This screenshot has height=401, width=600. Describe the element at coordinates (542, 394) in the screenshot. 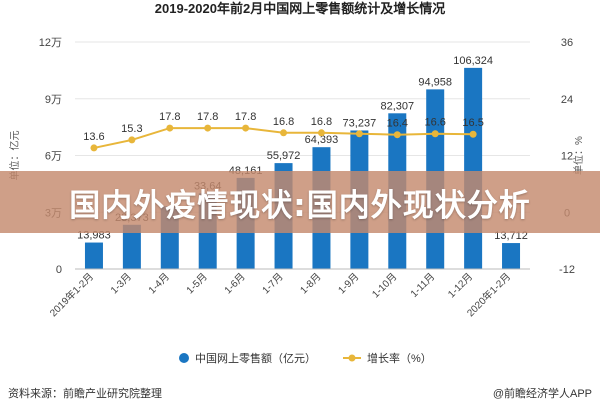

I see `brand-watermark: @前瞻经济学人APP` at that location.